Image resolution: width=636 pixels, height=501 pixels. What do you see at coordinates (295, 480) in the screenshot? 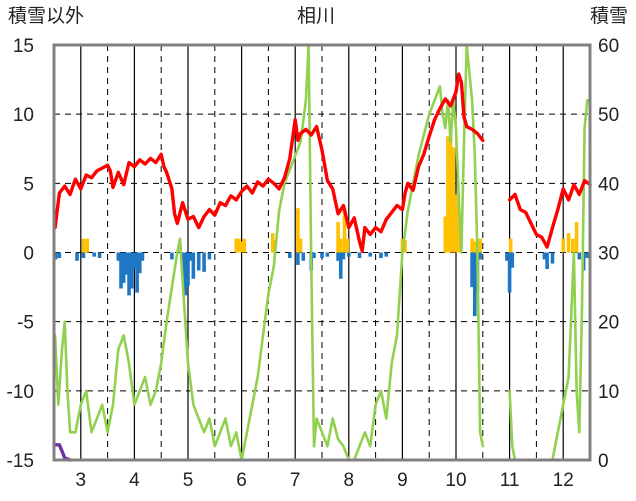
I see `x-tick-label: 7` at bounding box center [295, 480].